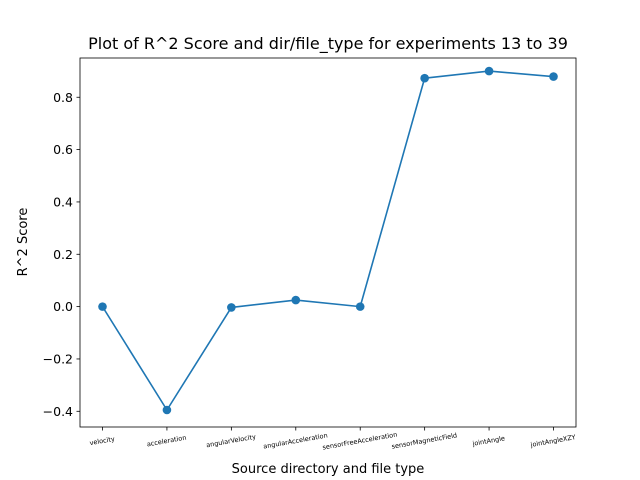 The height and width of the screenshot is (480, 640). Describe the element at coordinates (58, 358) in the screenshot. I see `y-tick-label: −0.2` at that location.